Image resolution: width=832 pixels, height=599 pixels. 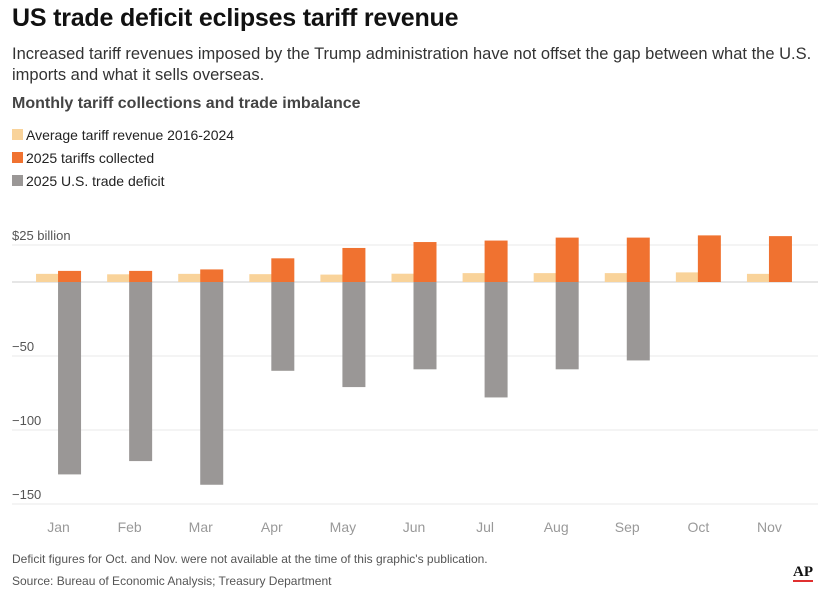 I want to click on x-tick-label: Feb, so click(x=130, y=527).